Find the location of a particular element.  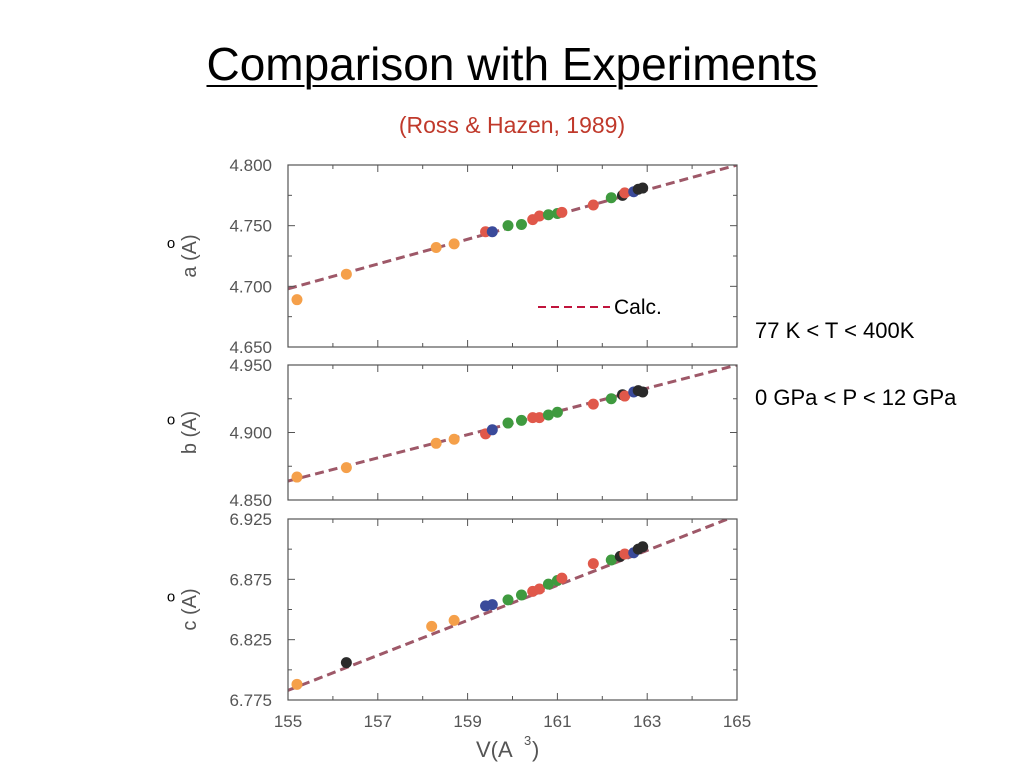

y-tick-label: 4.900 is located at coordinates (250, 433).